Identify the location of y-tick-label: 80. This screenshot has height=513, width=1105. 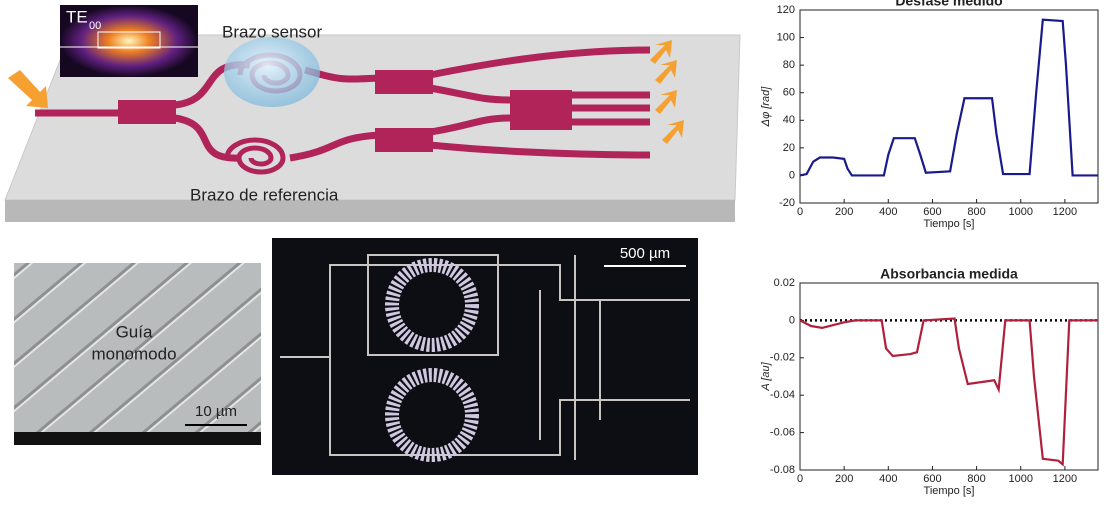
(789, 65).